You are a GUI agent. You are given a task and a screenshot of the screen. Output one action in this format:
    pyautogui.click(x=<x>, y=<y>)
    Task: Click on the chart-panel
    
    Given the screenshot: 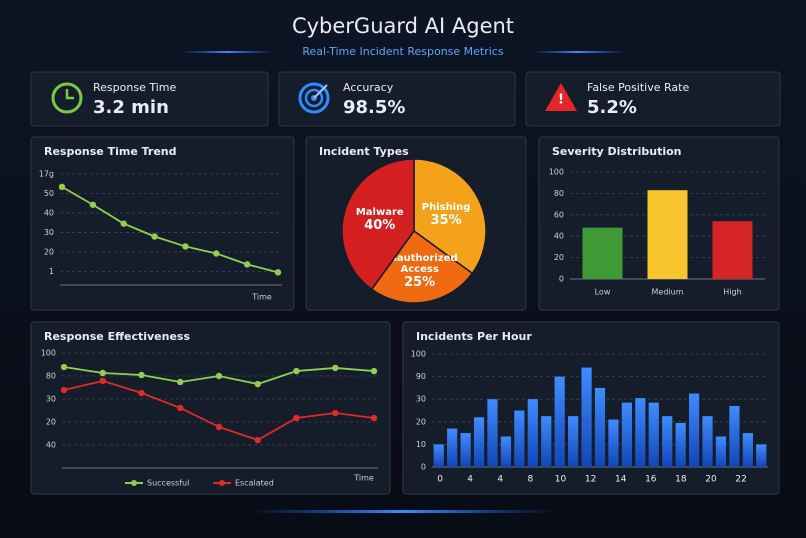 What is the action you would take?
    pyautogui.click(x=210, y=408)
    